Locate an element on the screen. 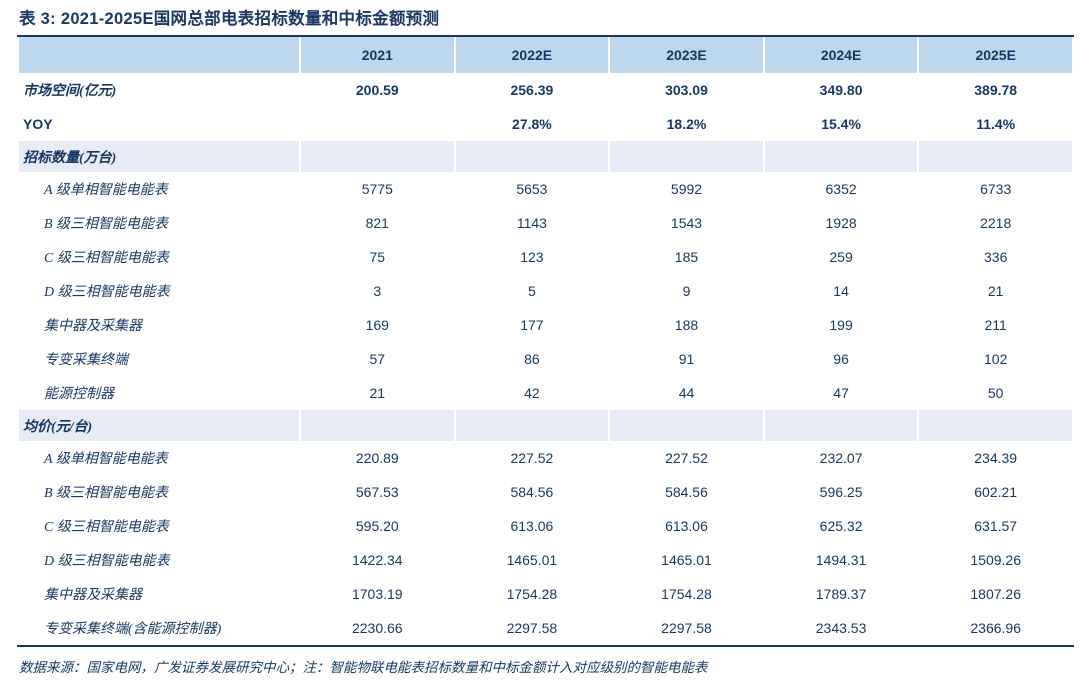 The width and height of the screenshot is (1091, 686). table-cell: 50 is located at coordinates (995, 393).